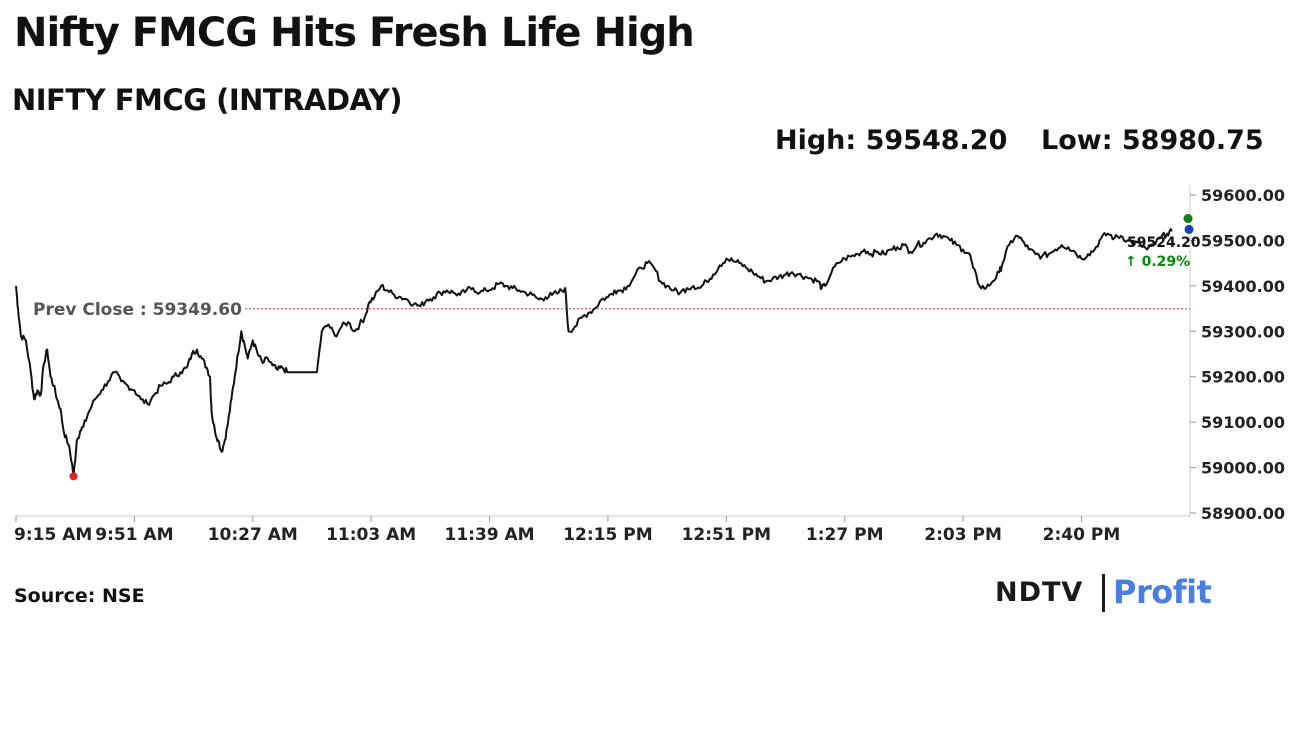 This screenshot has height=729, width=1296. I want to click on x-tick-label: 12:51 PM, so click(726, 535).